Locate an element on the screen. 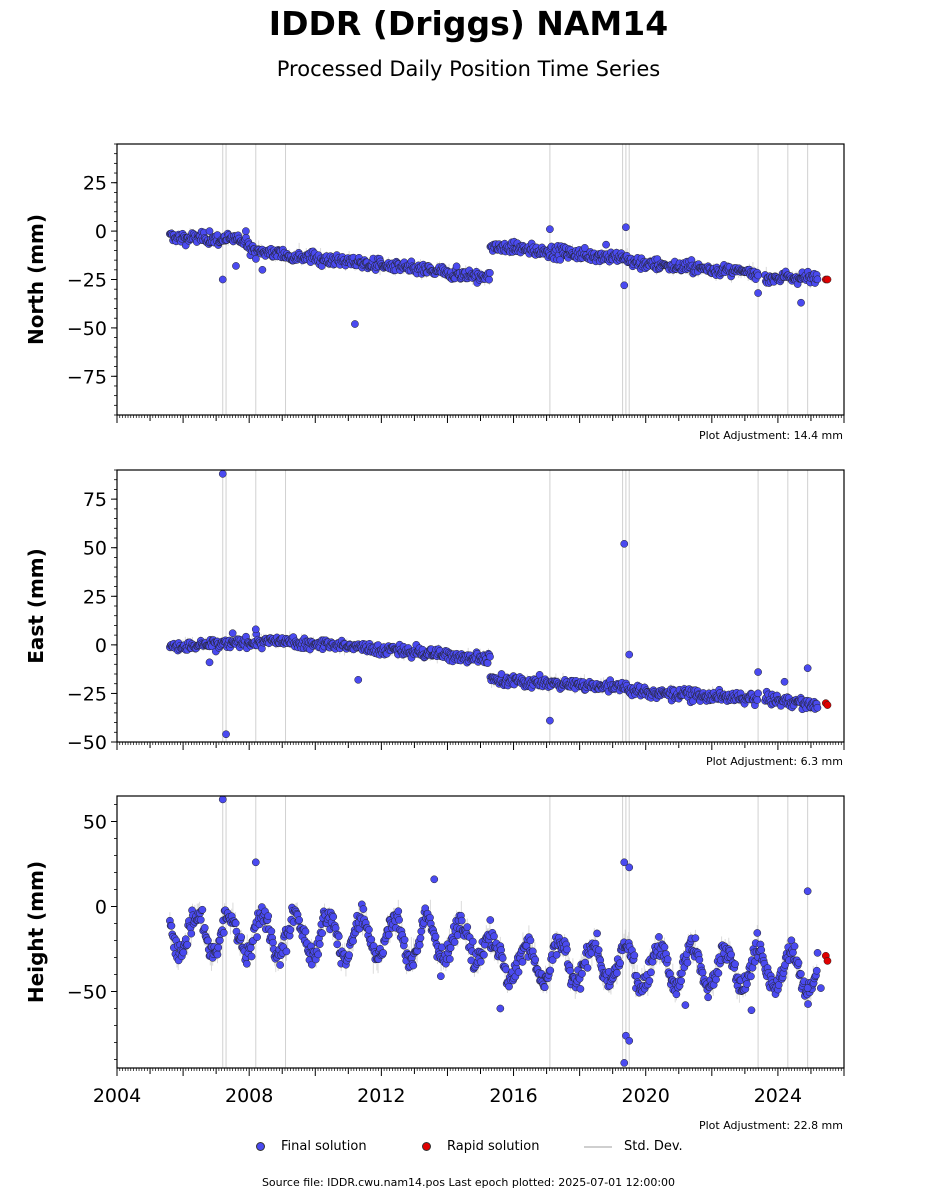 This screenshot has height=1200, width=937. north-final-points is located at coordinates (494, 275).